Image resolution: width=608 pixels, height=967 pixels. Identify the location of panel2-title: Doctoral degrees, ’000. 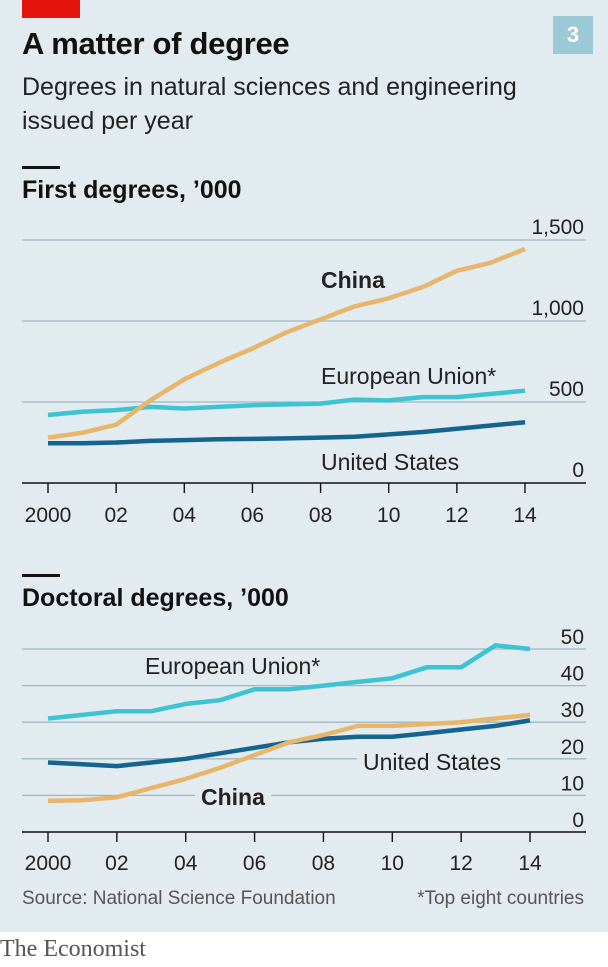
(155, 598).